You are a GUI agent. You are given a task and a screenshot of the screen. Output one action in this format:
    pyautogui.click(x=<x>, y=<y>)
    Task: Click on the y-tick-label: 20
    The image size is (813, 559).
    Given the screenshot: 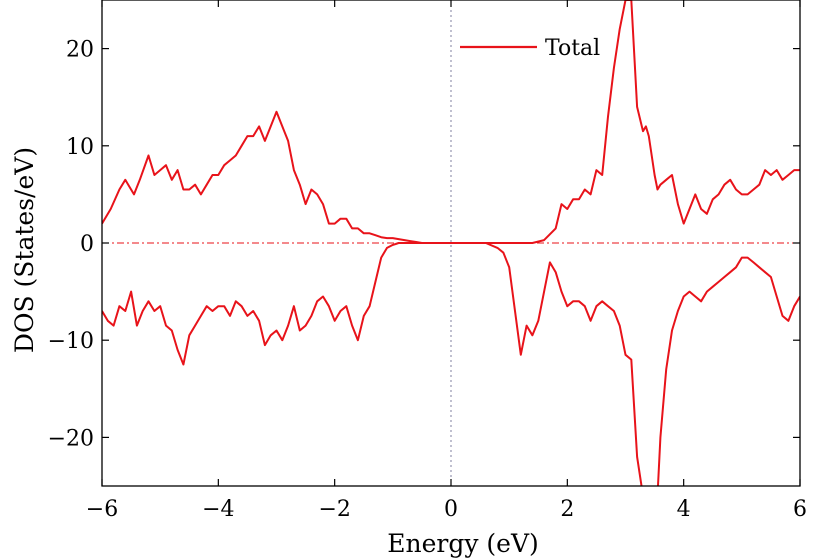 What is the action you would take?
    pyautogui.click(x=80, y=50)
    